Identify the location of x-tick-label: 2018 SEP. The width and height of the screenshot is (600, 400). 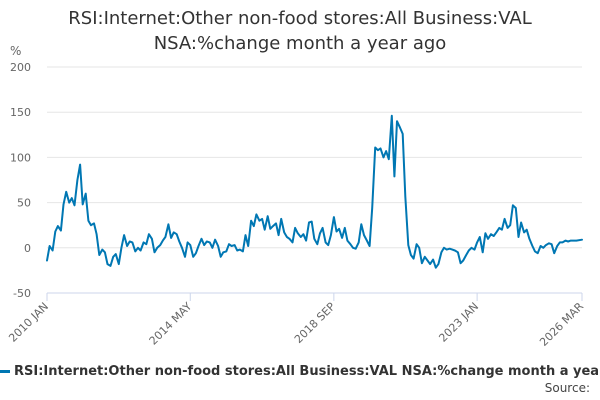
(315, 323).